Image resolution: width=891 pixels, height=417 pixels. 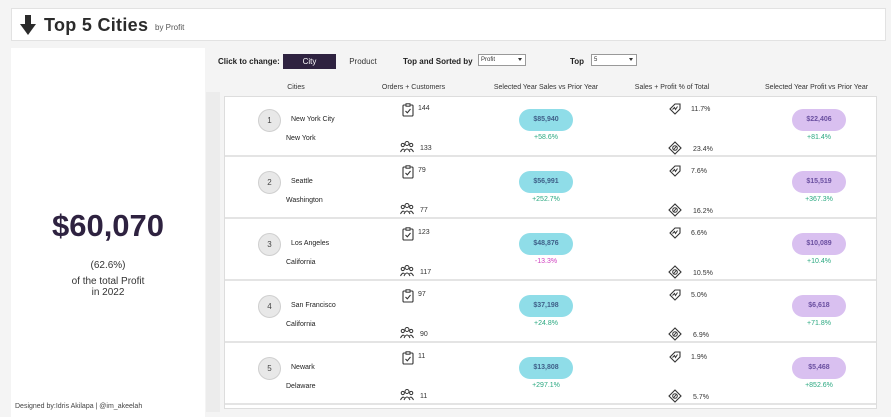 What do you see at coordinates (819, 385) in the screenshot?
I see `profit-growth: +852.6%` at bounding box center [819, 385].